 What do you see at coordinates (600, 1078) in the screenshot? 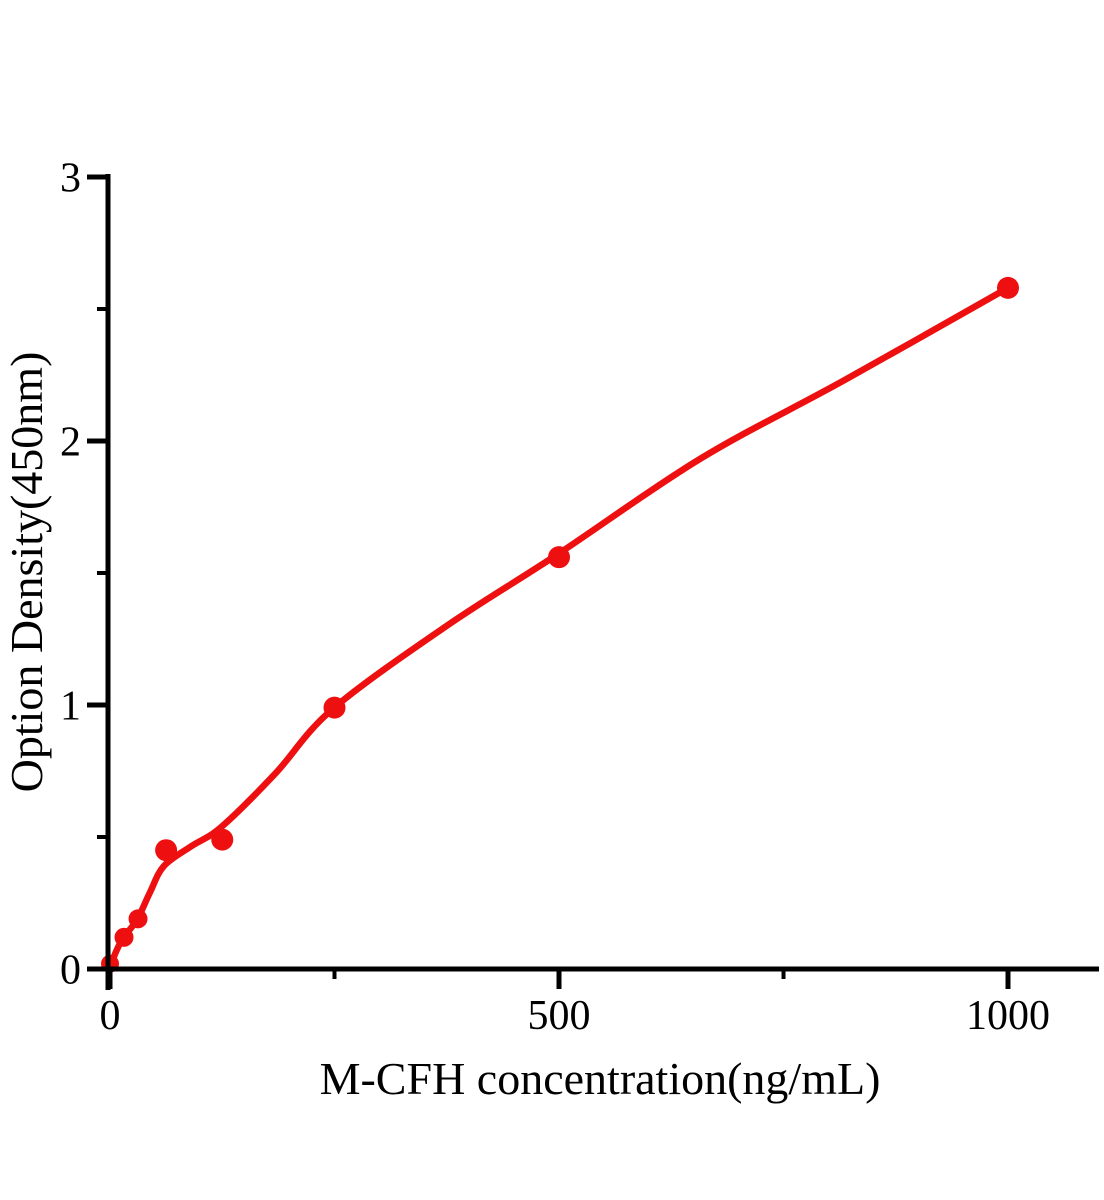
I see `x-axis-title: M-CFH concentration(ng/mL)` at bounding box center [600, 1078].